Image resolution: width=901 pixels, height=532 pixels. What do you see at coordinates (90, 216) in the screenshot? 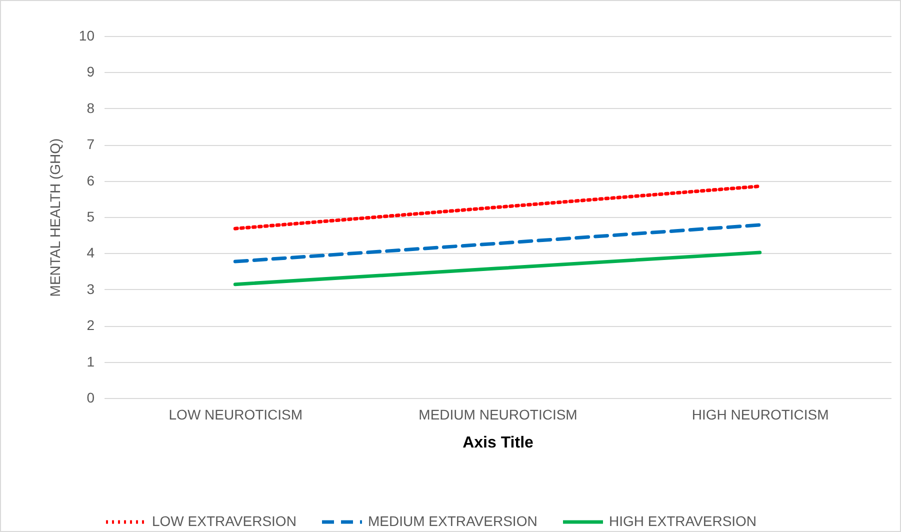
I see `y-tick-label: 5` at bounding box center [90, 216].